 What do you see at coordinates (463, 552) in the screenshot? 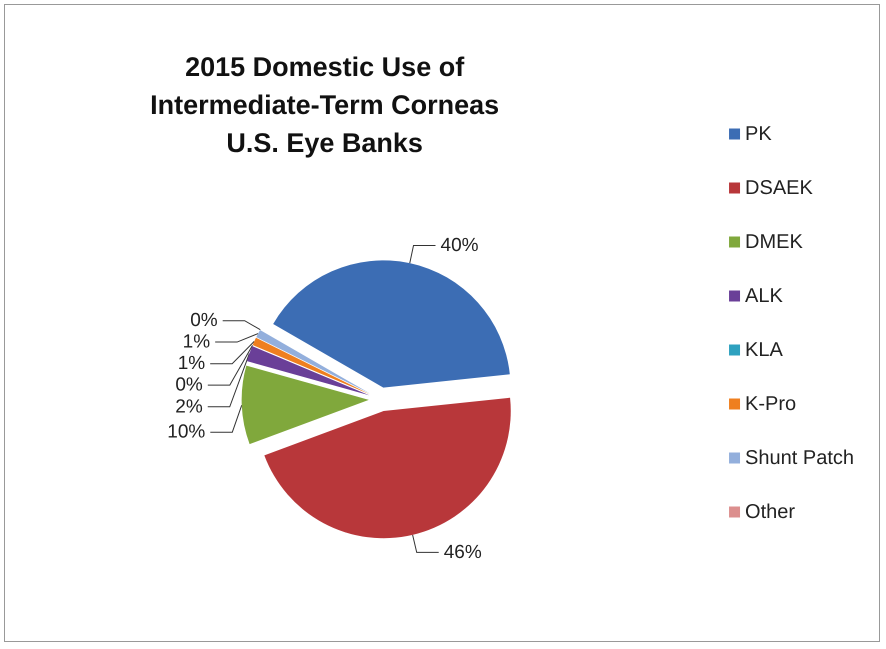
I see `data-label: 46%` at bounding box center [463, 552].